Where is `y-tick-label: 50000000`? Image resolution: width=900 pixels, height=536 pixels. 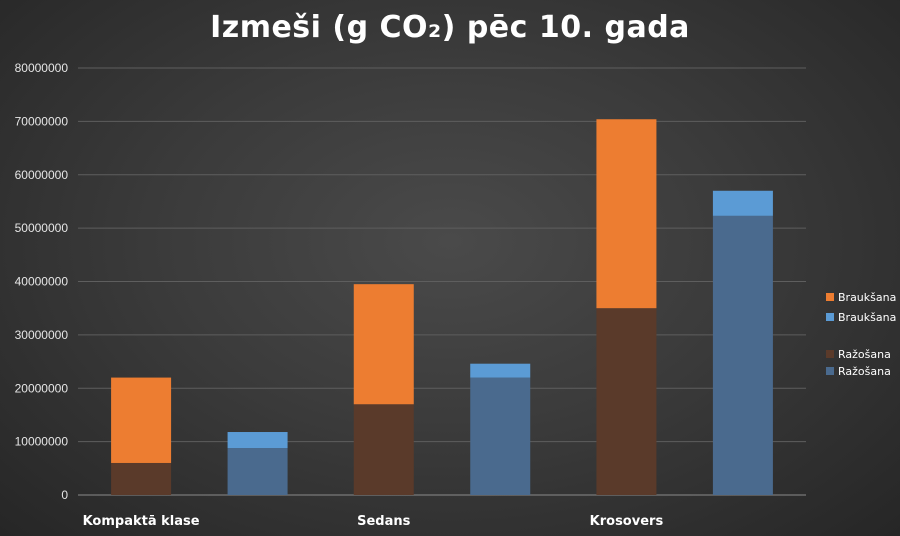
y-tick-label: 50000000 is located at coordinates (42, 228).